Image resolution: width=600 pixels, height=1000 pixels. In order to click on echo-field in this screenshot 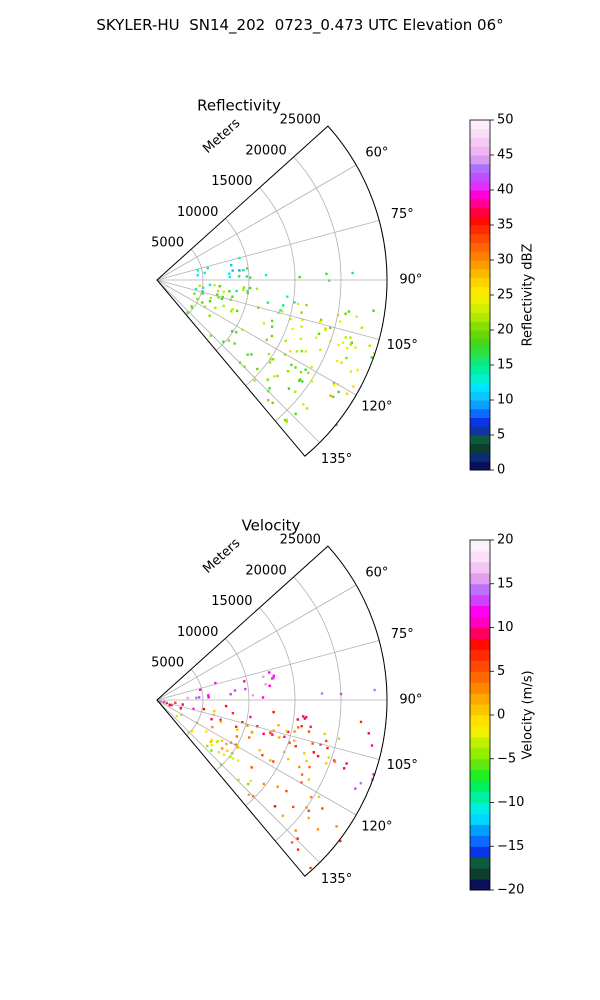, I will do `click(266, 770)`.